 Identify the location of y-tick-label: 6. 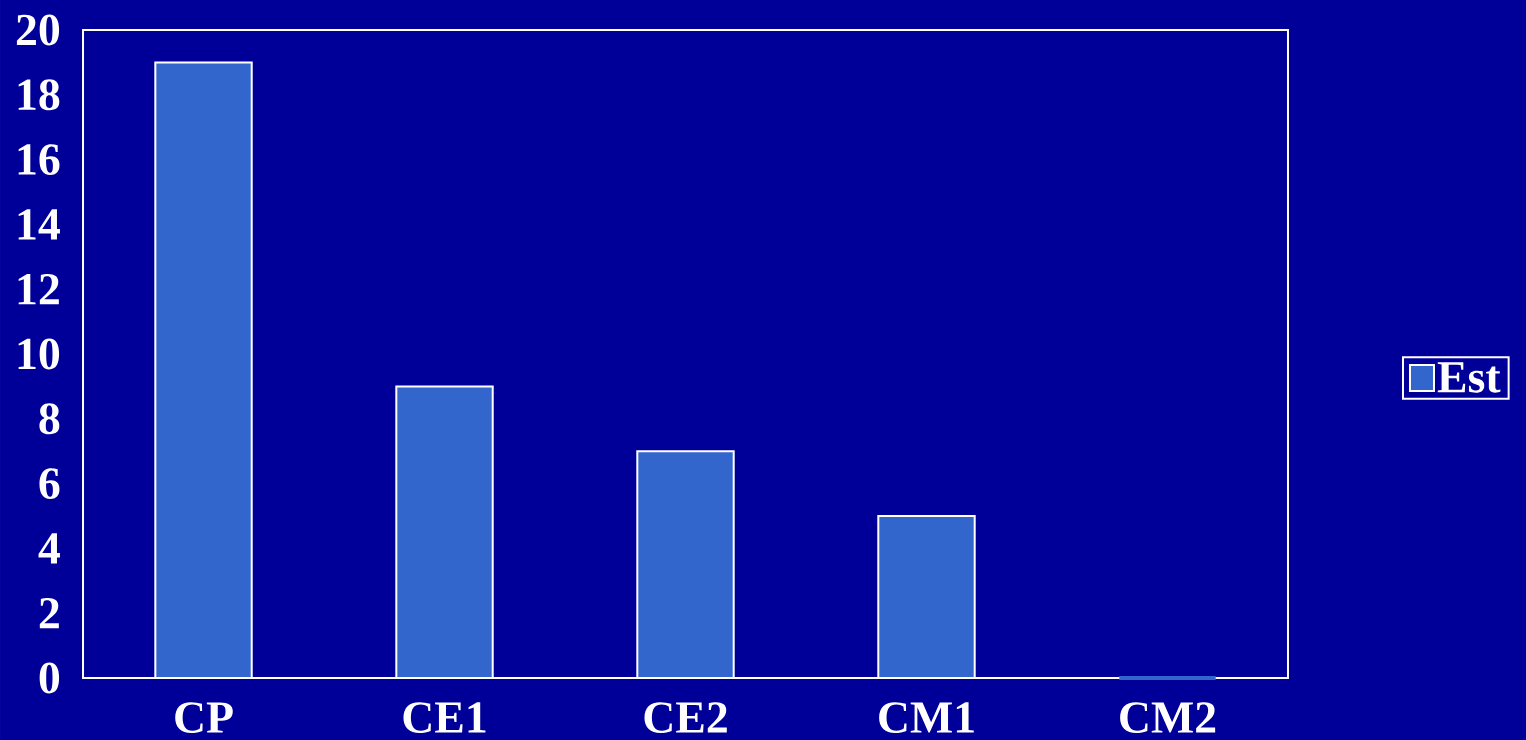
(49, 483).